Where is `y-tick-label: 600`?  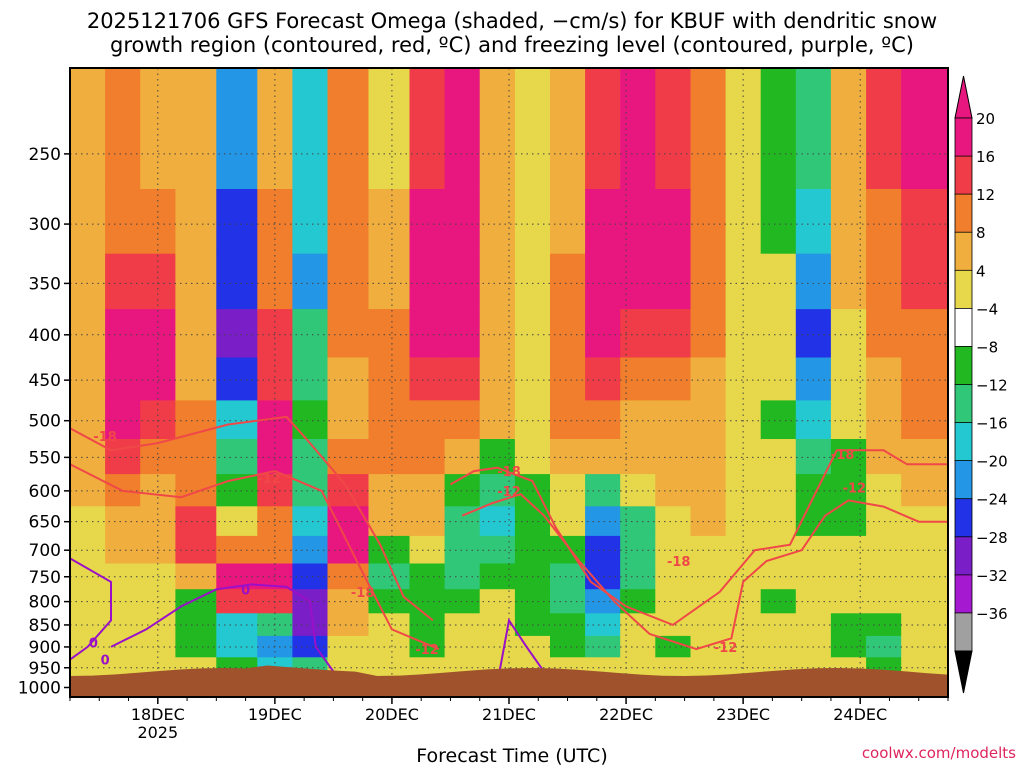
y-tick-label: 600 is located at coordinates (45, 492).